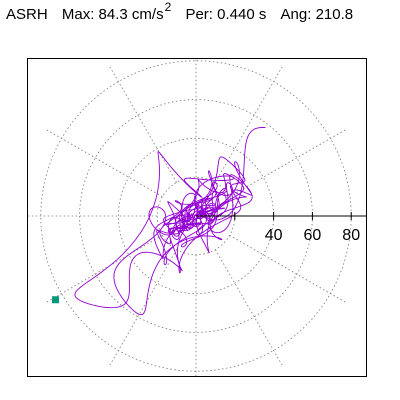 Image resolution: width=400 pixels, height=400 pixels. I want to click on radial-axis: 40 60 80, so click(281, 228).